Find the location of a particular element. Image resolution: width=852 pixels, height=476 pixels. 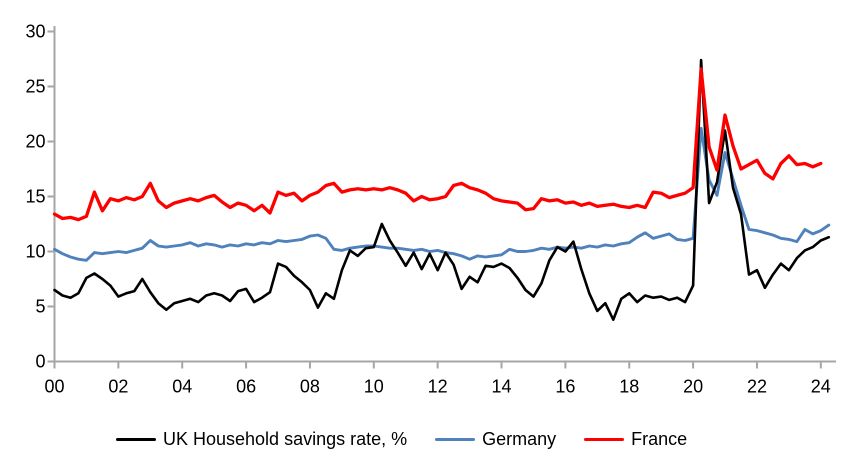

legend-item-uk: UK Household savings rate, % is located at coordinates (261, 439).